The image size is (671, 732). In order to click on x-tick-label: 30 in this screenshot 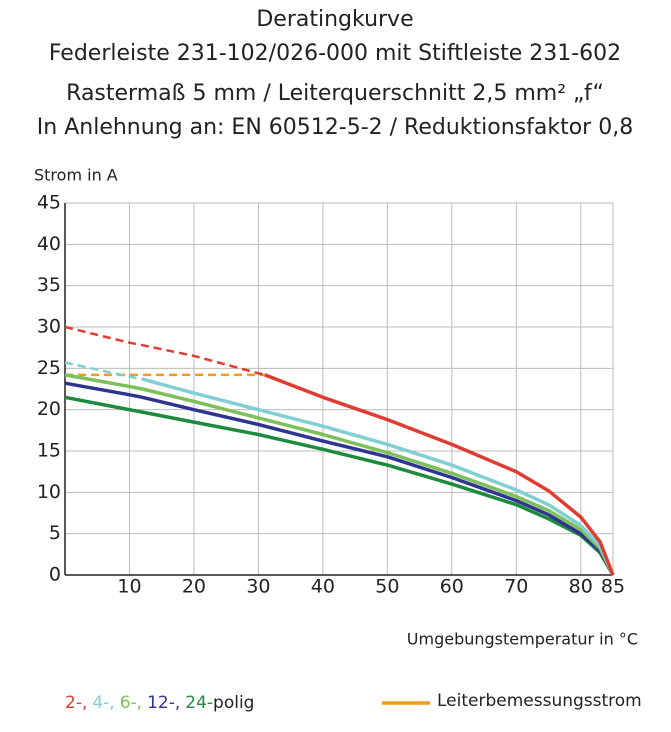, I will do `click(258, 587)`.